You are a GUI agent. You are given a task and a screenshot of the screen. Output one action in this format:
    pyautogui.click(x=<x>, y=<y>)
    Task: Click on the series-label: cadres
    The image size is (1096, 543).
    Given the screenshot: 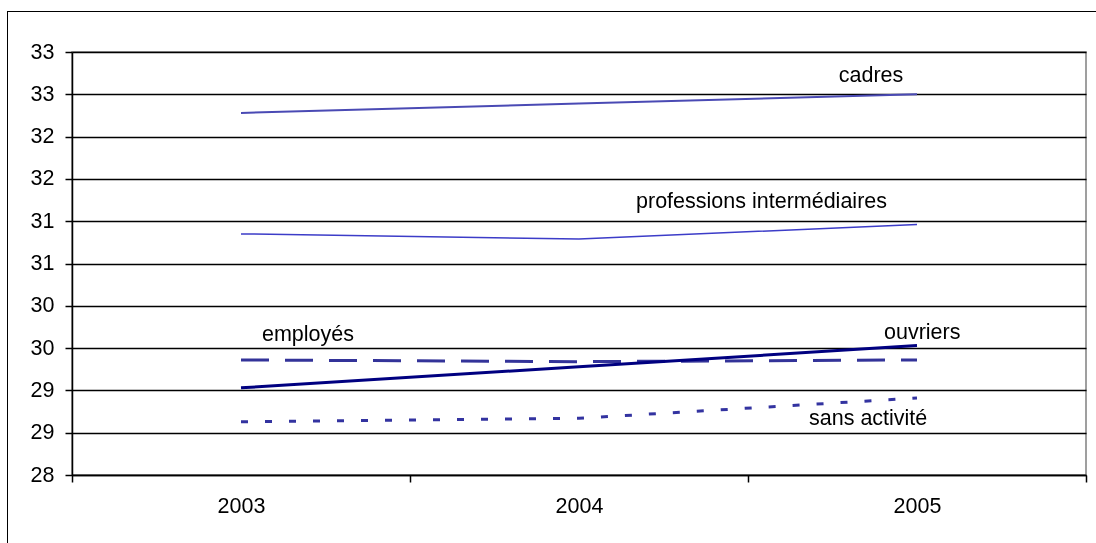 What is the action you would take?
    pyautogui.click(x=871, y=75)
    